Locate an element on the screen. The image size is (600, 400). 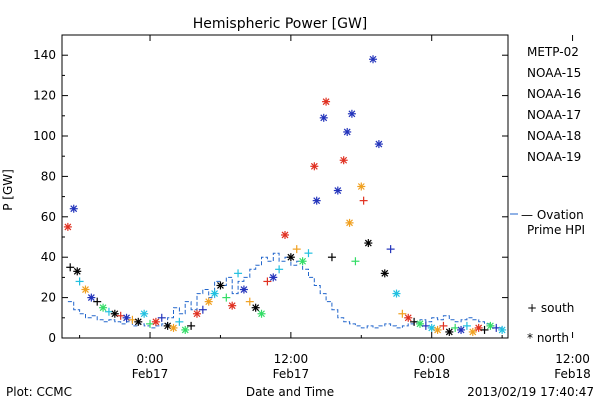
x-axis-label: Date and Time is located at coordinates (290, 392).